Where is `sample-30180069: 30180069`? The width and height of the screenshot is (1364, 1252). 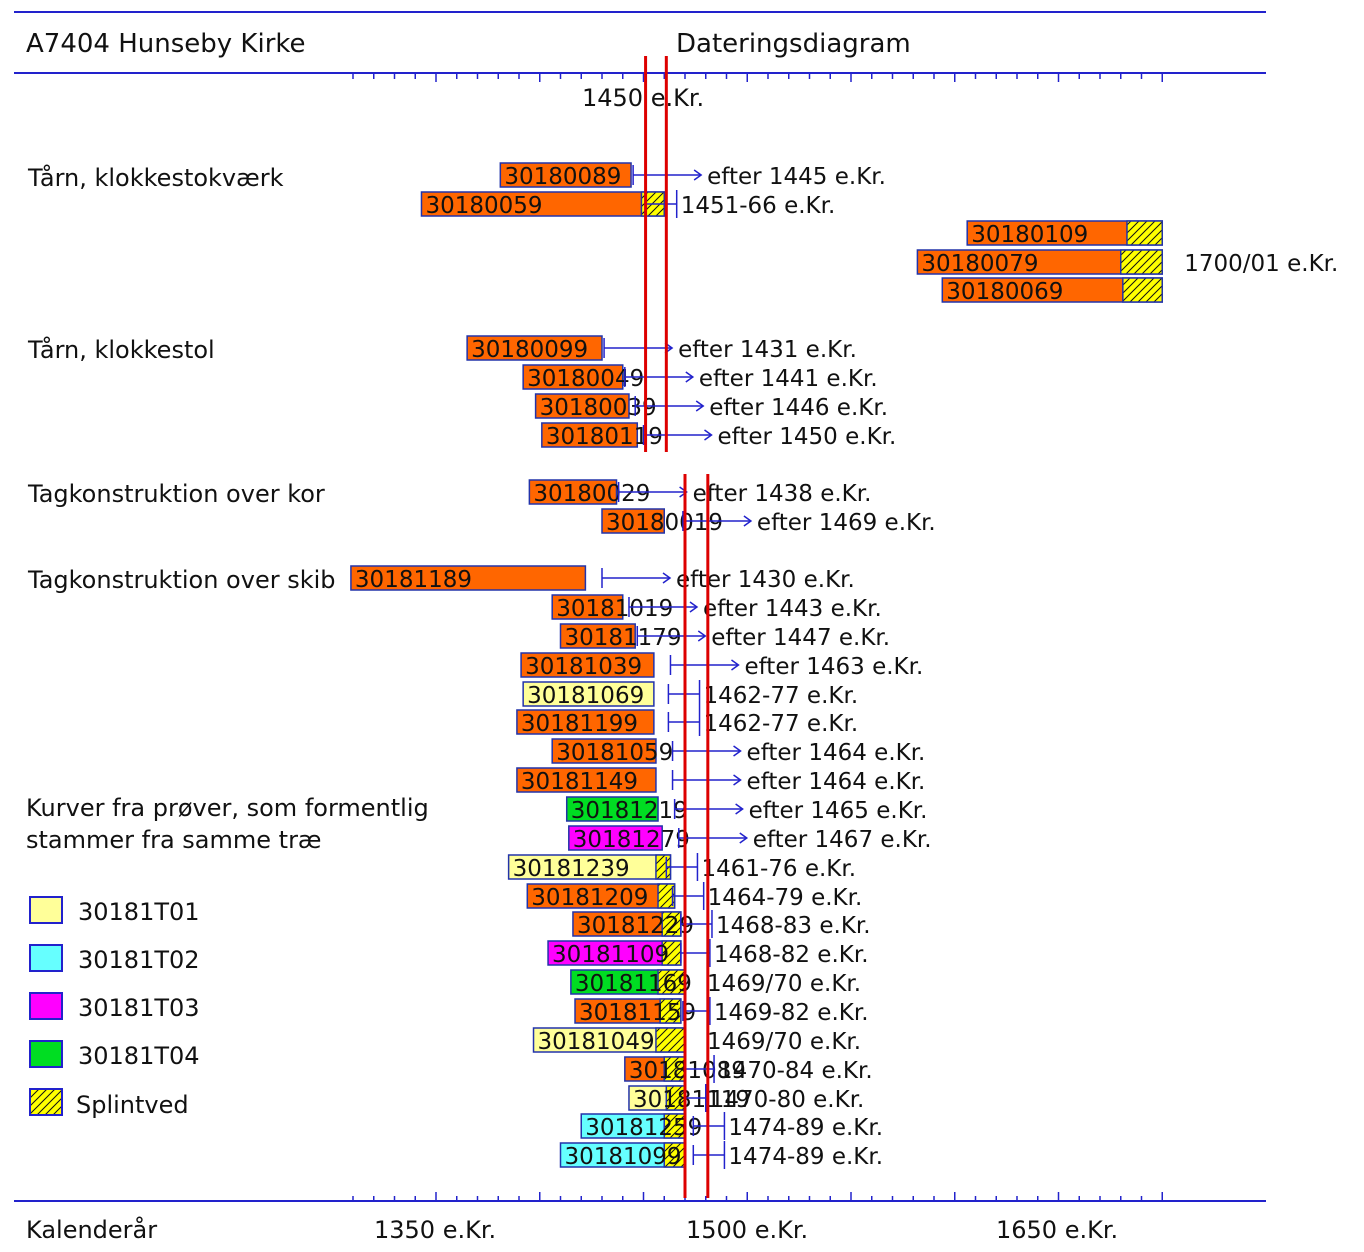 sample-30180069: 30180069 is located at coordinates (1052, 291).